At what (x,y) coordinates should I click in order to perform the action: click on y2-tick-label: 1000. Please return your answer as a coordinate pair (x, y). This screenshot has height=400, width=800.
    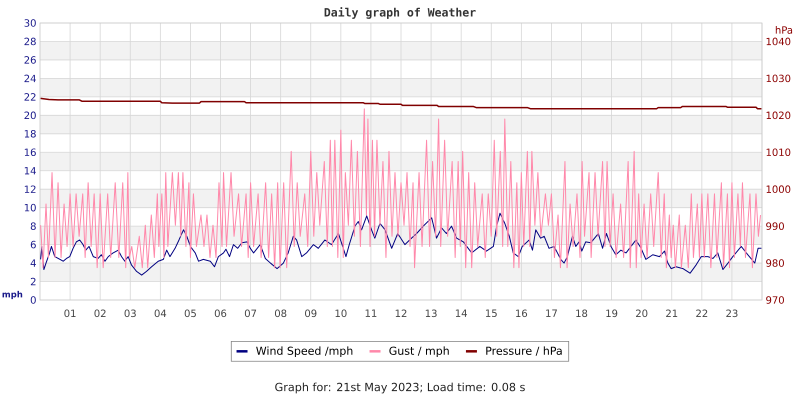
    Looking at the image, I should click on (778, 189).